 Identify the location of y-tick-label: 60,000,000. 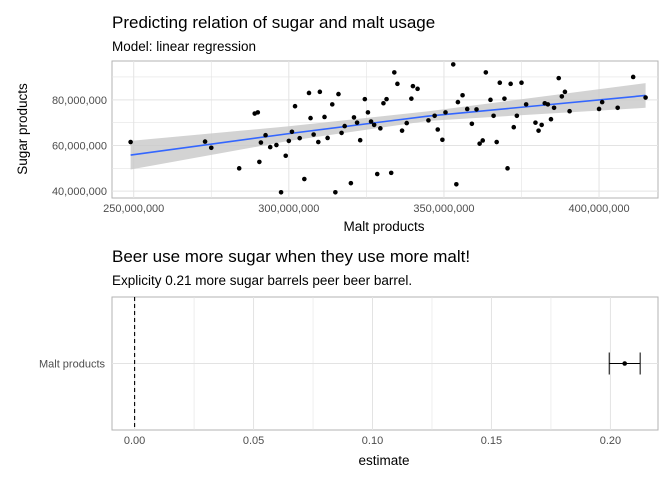
(79, 146).